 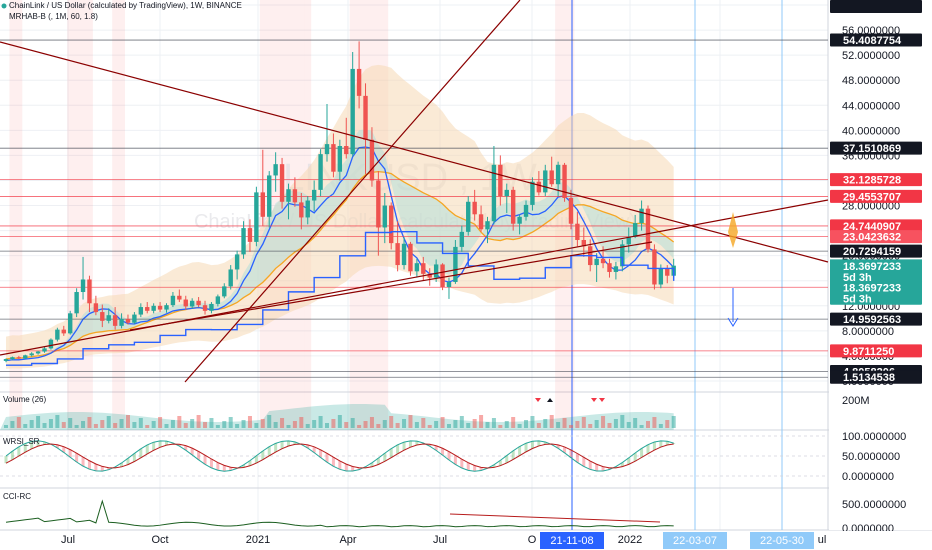 What do you see at coordinates (347, 540) in the screenshot?
I see `time-tick-label: Apr` at bounding box center [347, 540].